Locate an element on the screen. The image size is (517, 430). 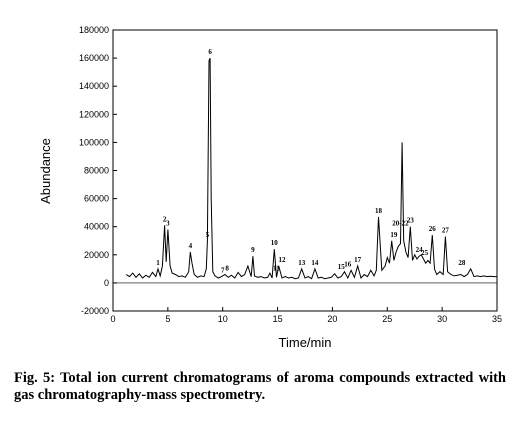
x-tick-label: 35 is located at coordinates (497, 319).